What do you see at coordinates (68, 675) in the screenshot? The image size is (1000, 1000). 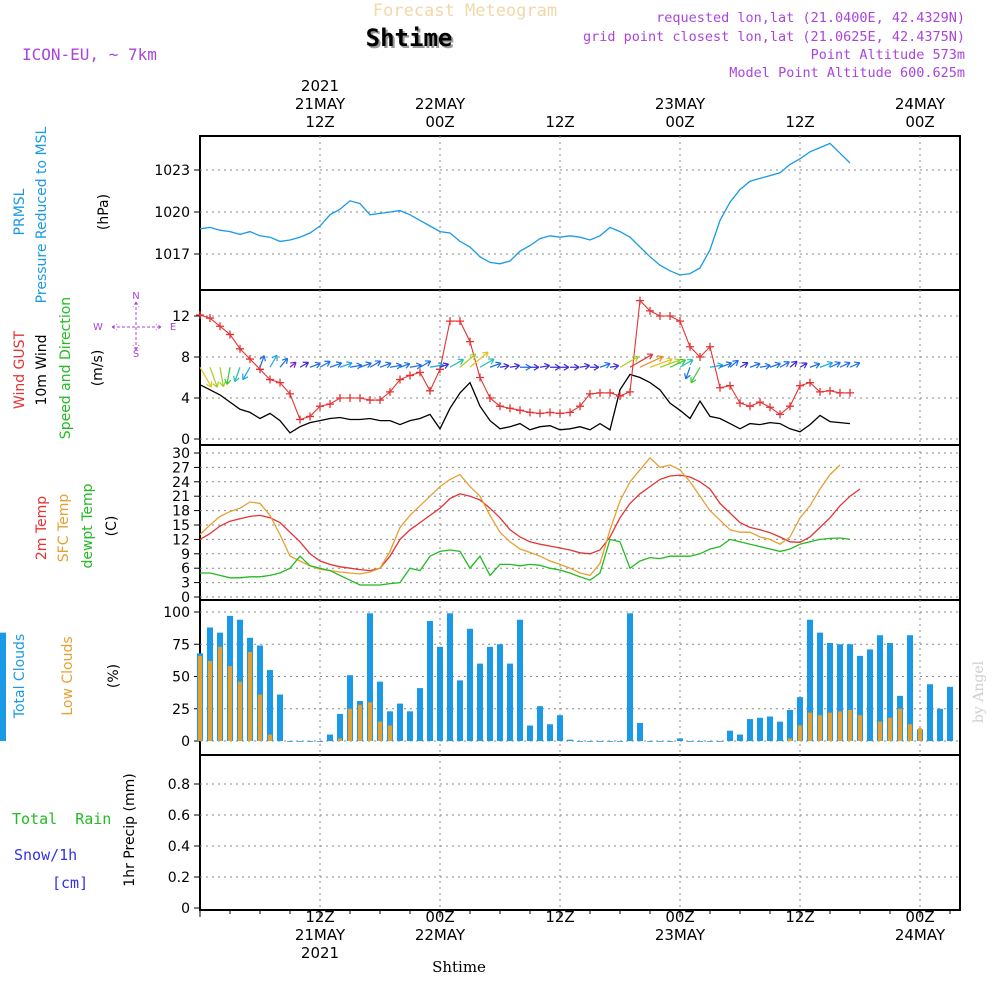 I see `cloud-label-low: Low Clouds` at bounding box center [68, 675].